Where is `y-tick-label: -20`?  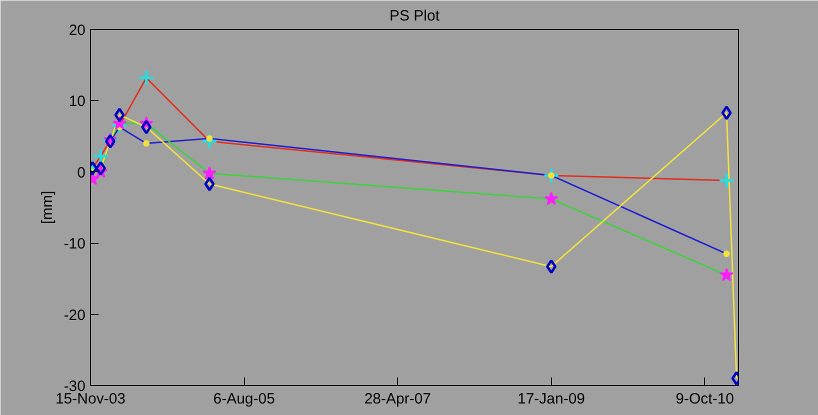 y-tick-label: -20 is located at coordinates (75, 315).